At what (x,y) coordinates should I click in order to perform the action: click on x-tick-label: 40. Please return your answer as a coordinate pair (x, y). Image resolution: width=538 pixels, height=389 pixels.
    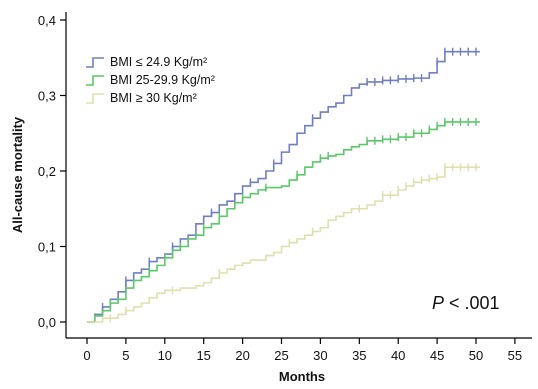
    Looking at the image, I should click on (398, 355).